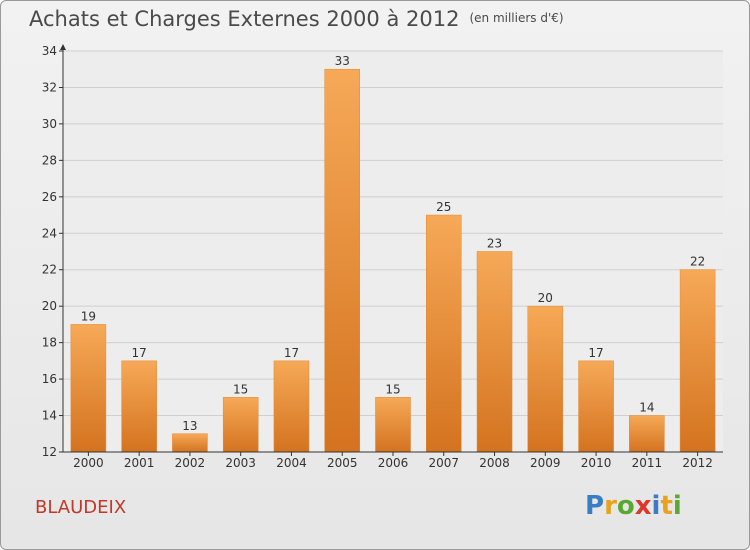 The height and width of the screenshot is (550, 750). What do you see at coordinates (494, 463) in the screenshot?
I see `x-tick-label: 2008` at bounding box center [494, 463].